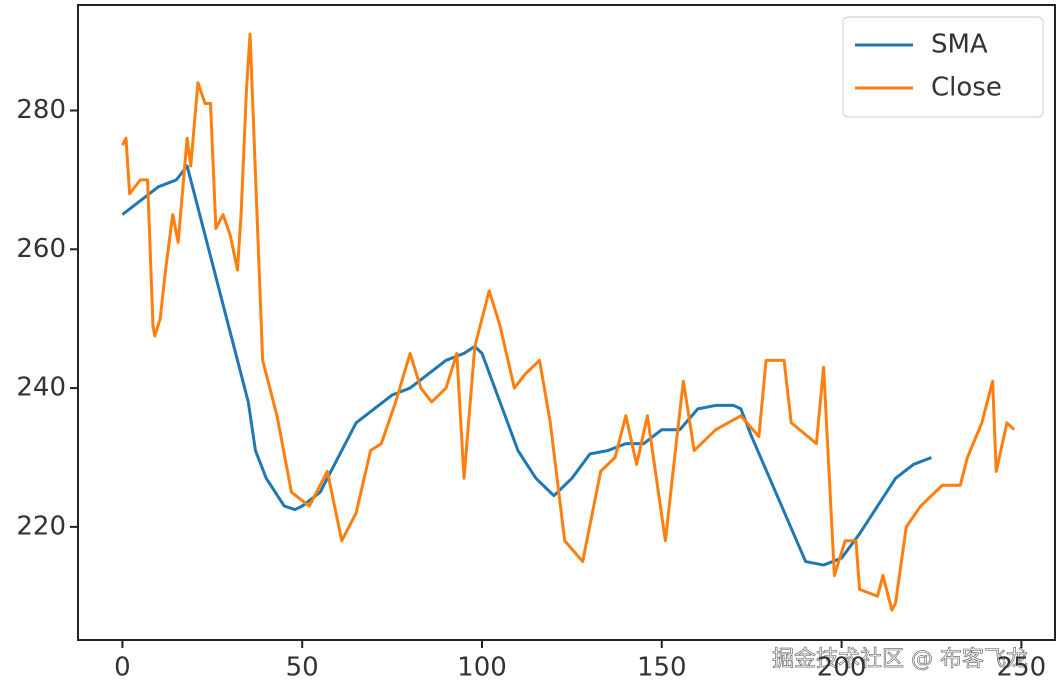 The height and width of the screenshot is (689, 1063). What do you see at coordinates (966, 88) in the screenshot?
I see `legend-label: Close` at bounding box center [966, 88].